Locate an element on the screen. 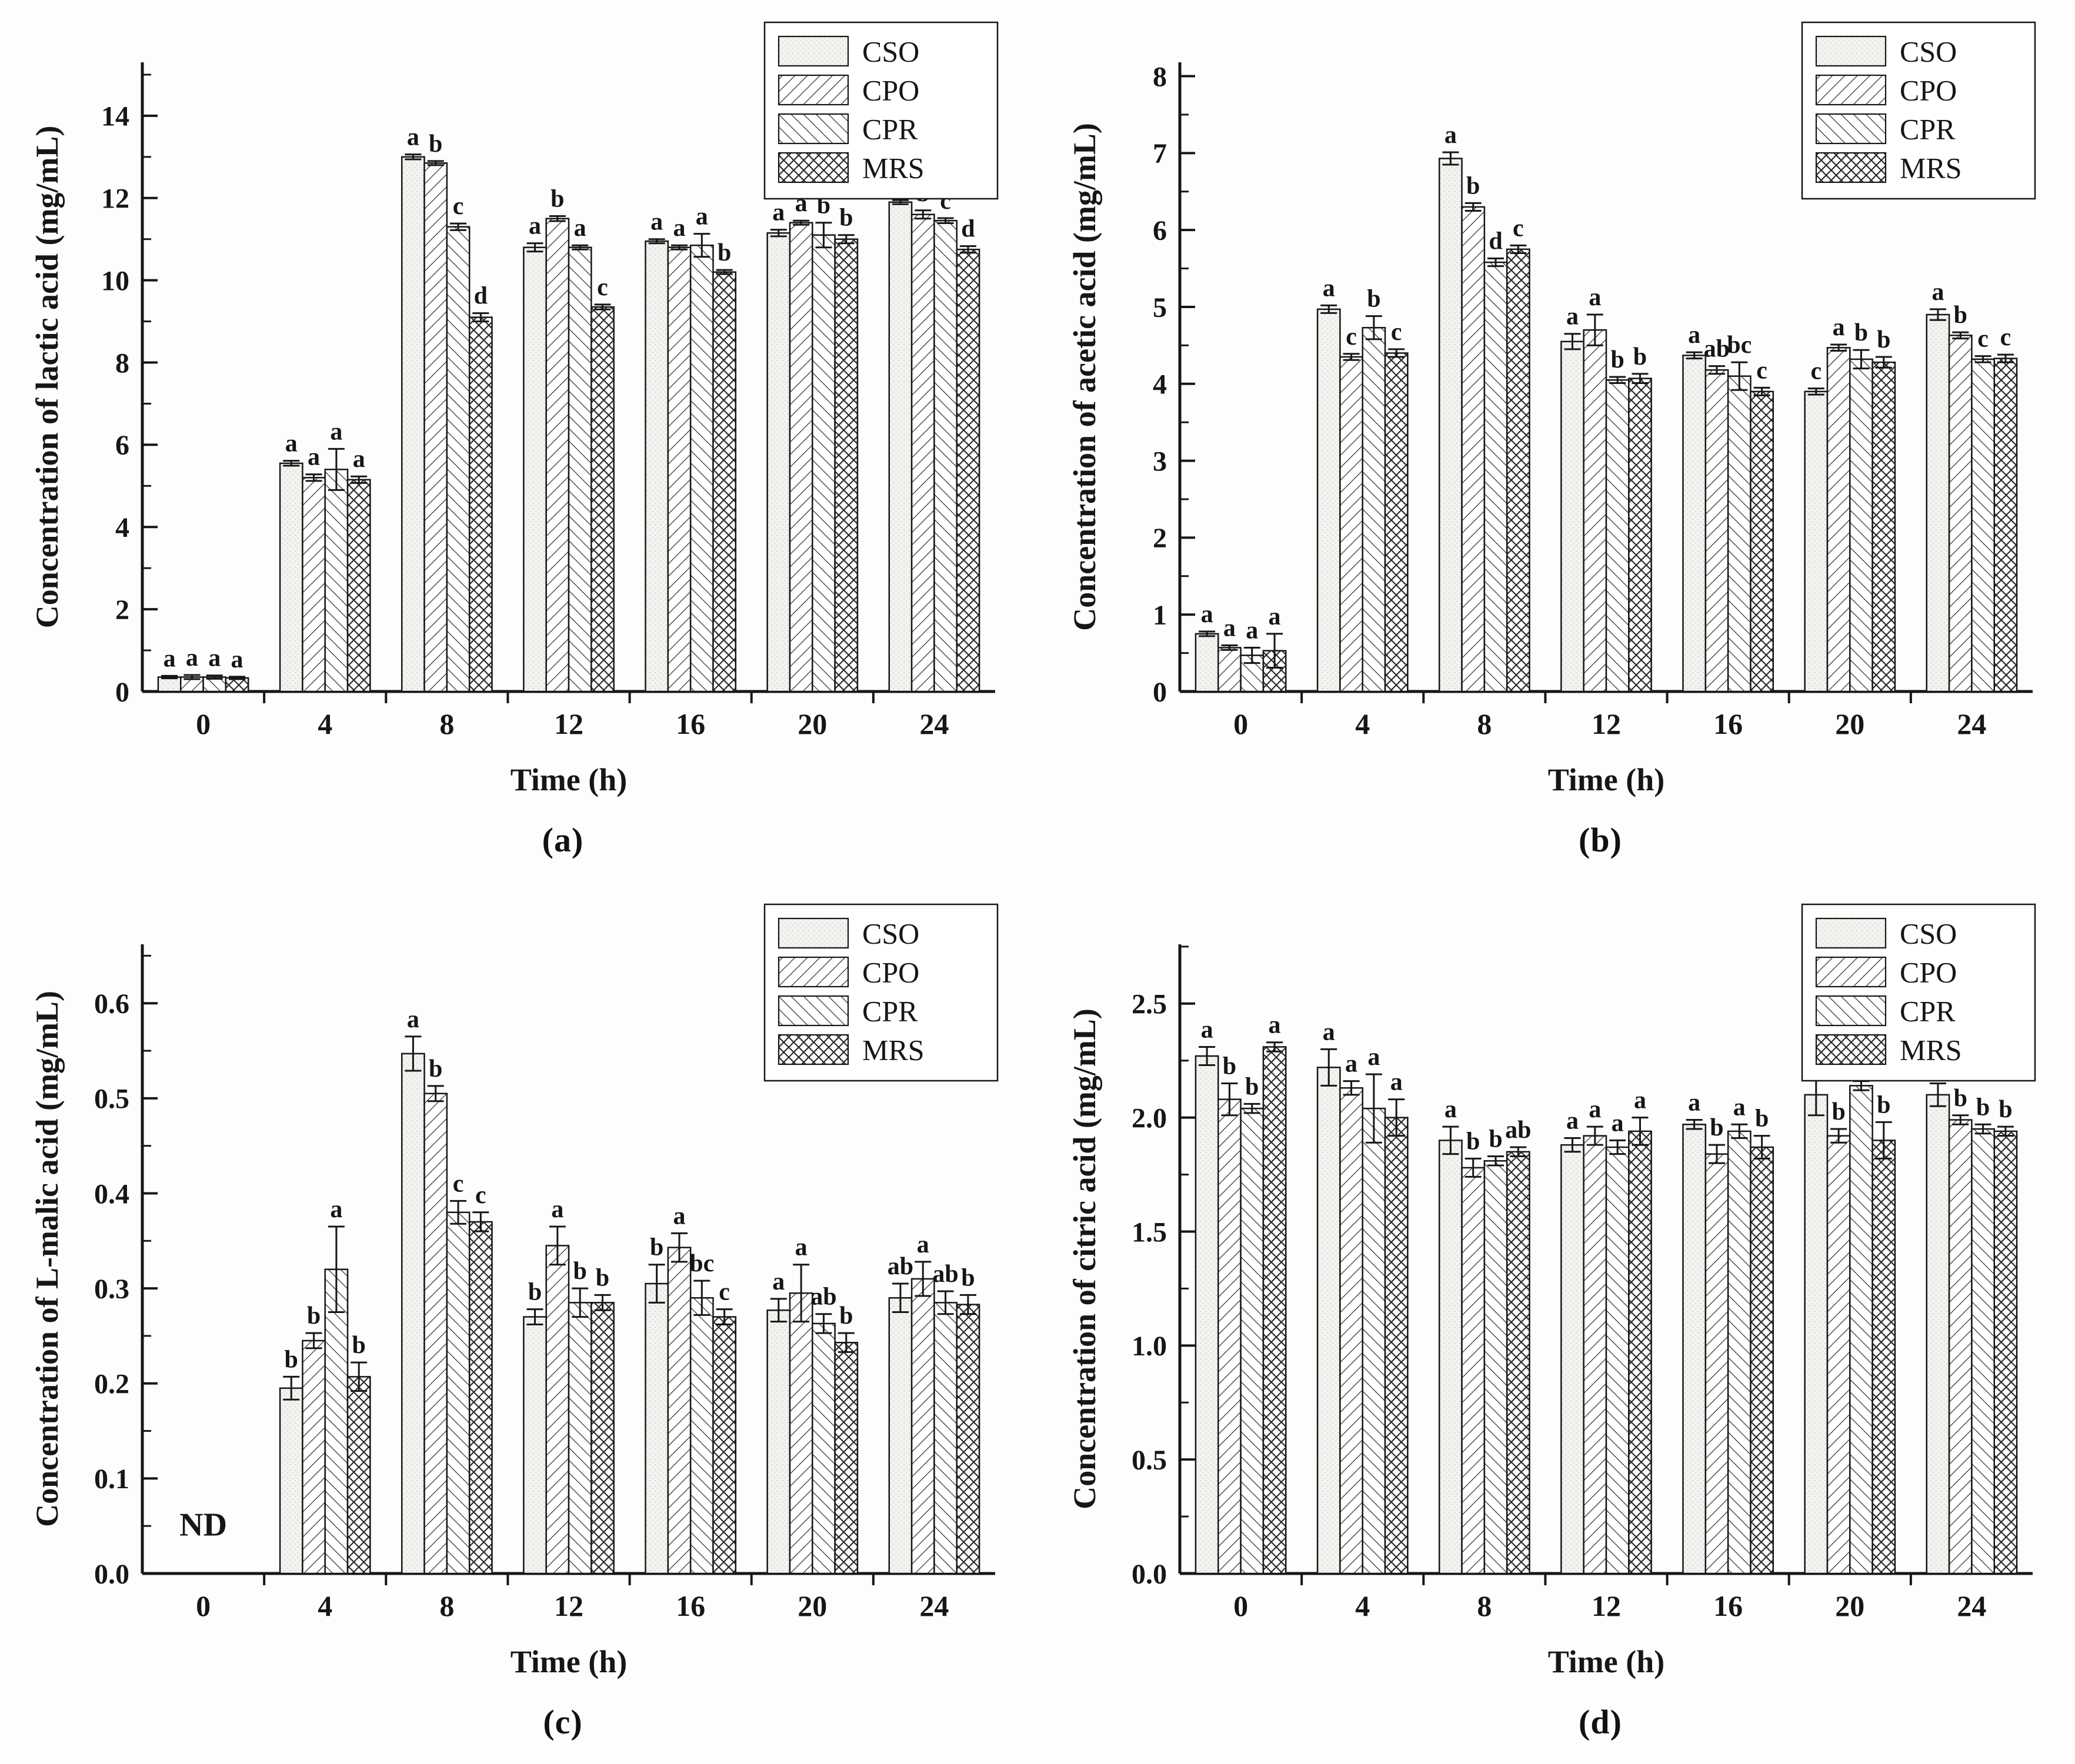 The image size is (2075, 1764). legend-label-CPO: CPO is located at coordinates (890, 972).